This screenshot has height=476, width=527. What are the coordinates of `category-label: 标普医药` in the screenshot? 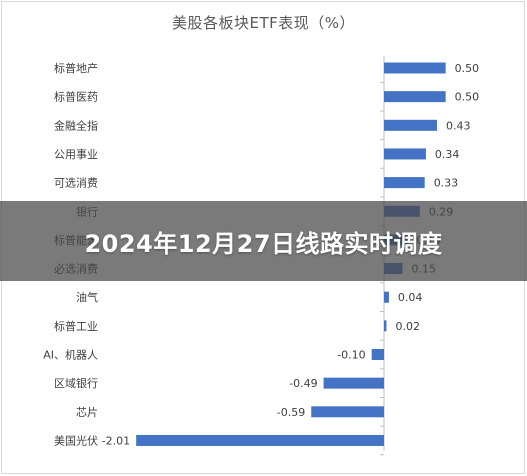 It's located at (76, 97).